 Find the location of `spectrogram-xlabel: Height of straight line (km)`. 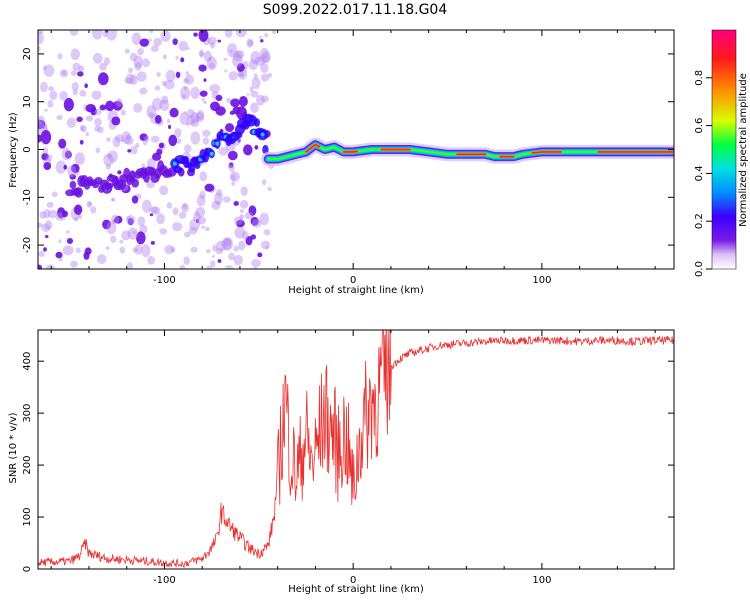

spectrogram-xlabel: Height of straight line (km) is located at coordinates (356, 290).